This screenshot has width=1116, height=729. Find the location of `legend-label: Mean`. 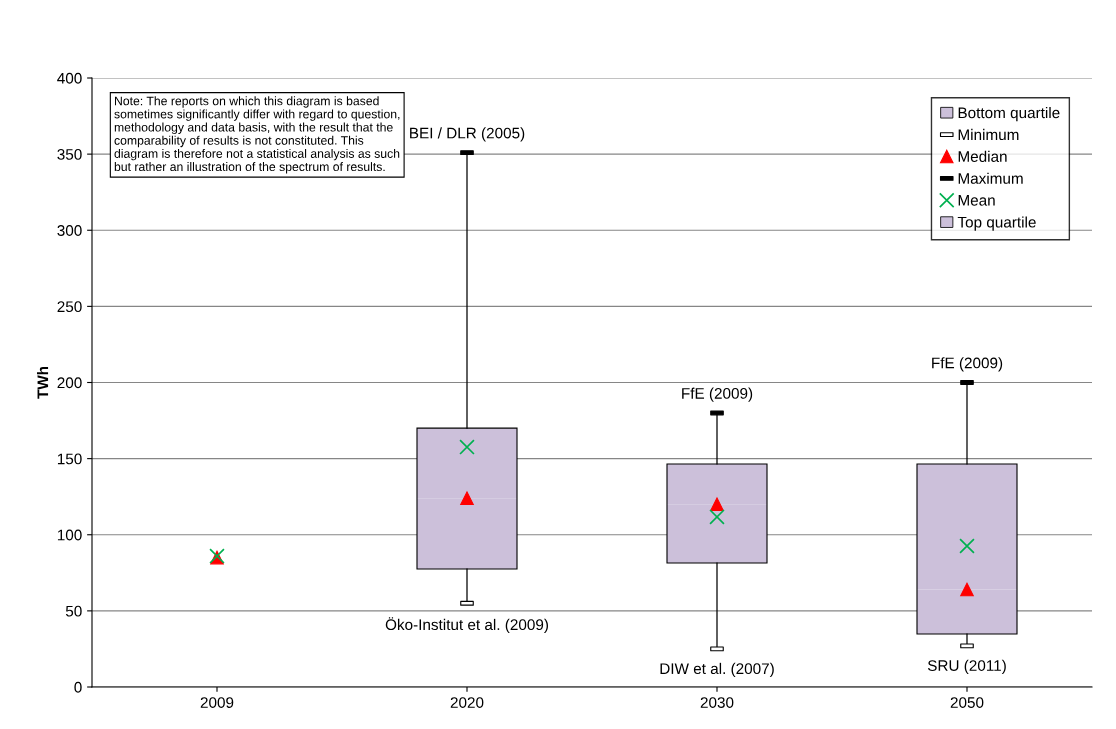

legend-label: Mean is located at coordinates (976, 200).